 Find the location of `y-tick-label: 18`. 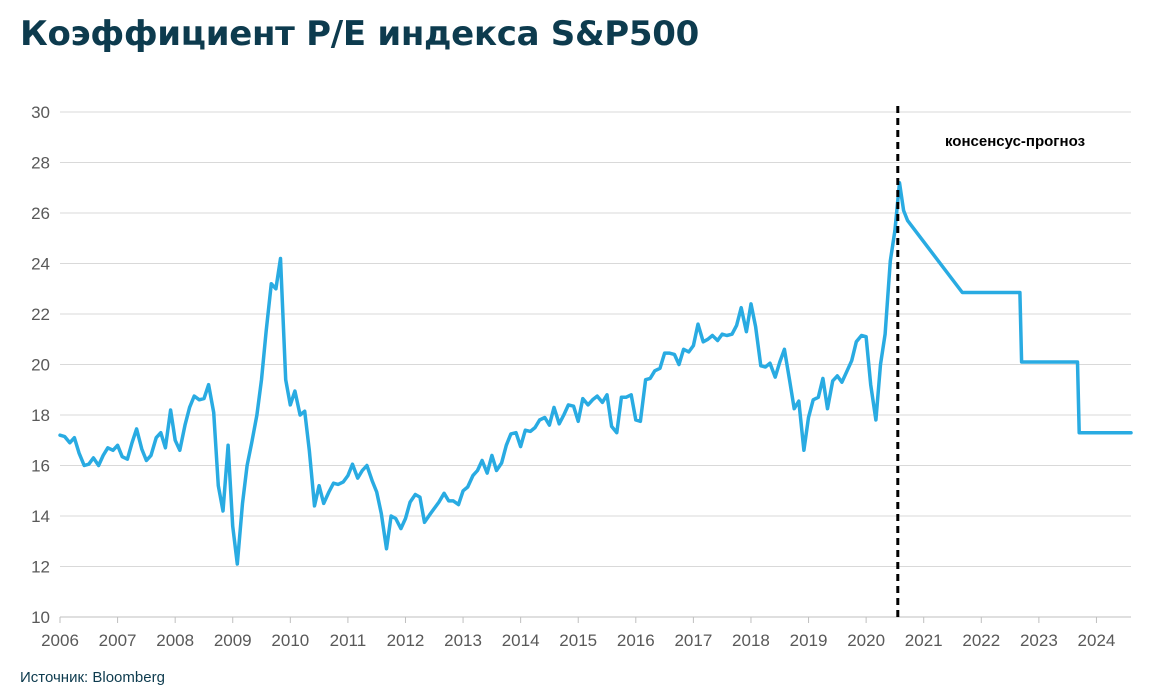

y-tick-label: 18 is located at coordinates (40, 415).